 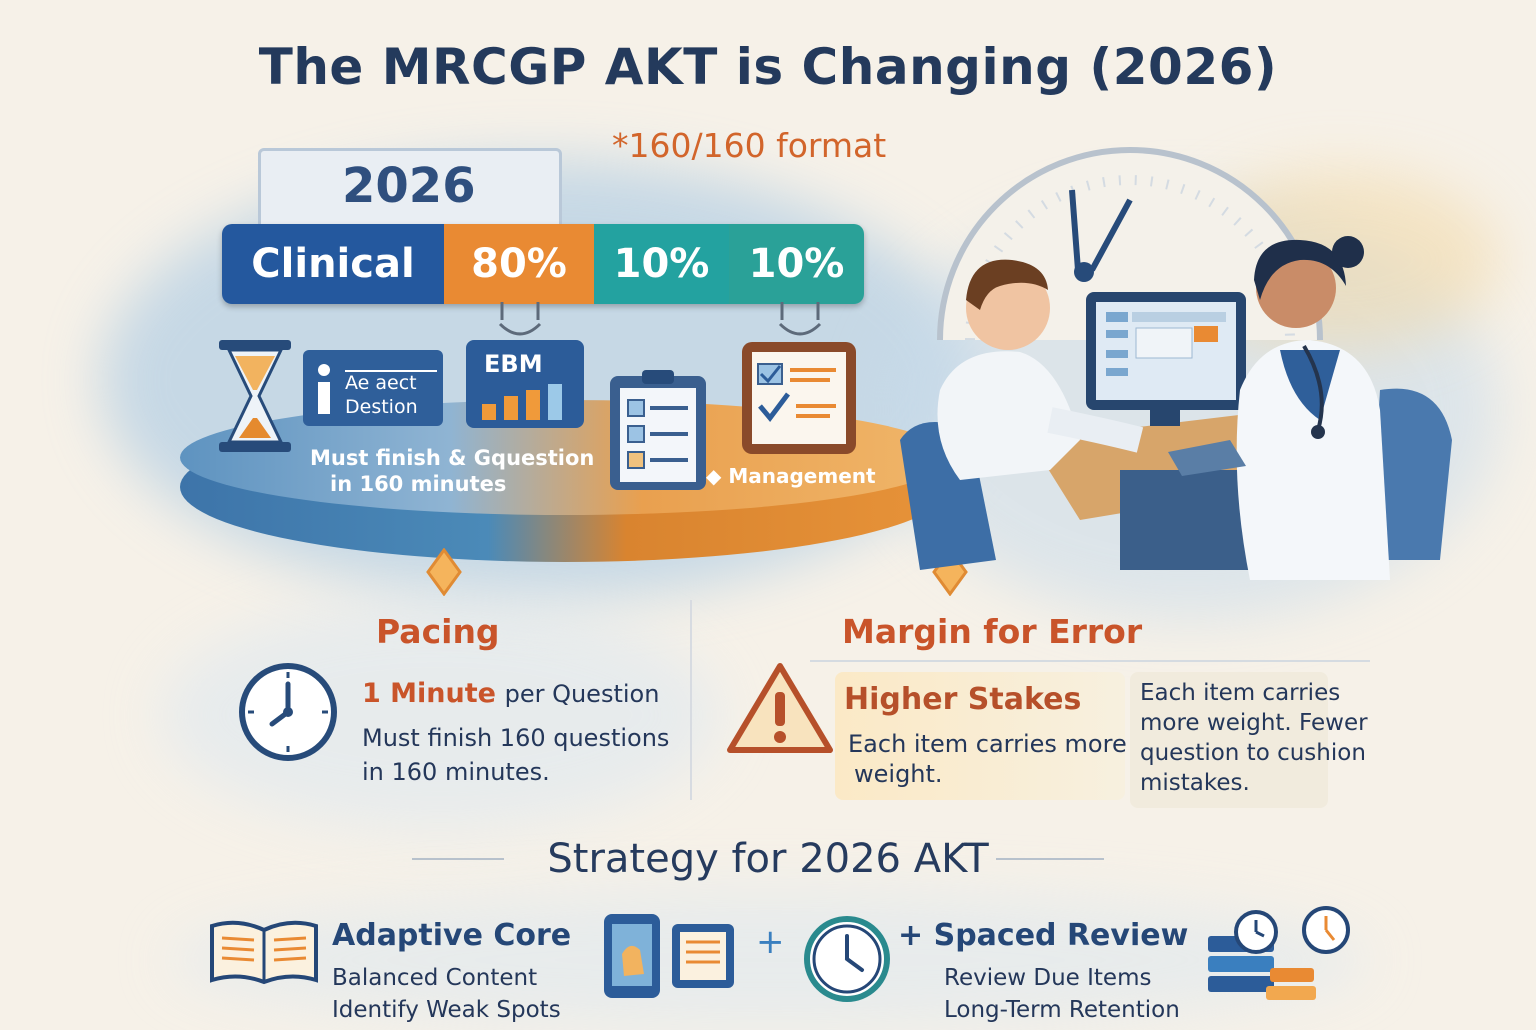 I want to click on strategy-title: Strategy for 2026 AKT, so click(x=768, y=859).